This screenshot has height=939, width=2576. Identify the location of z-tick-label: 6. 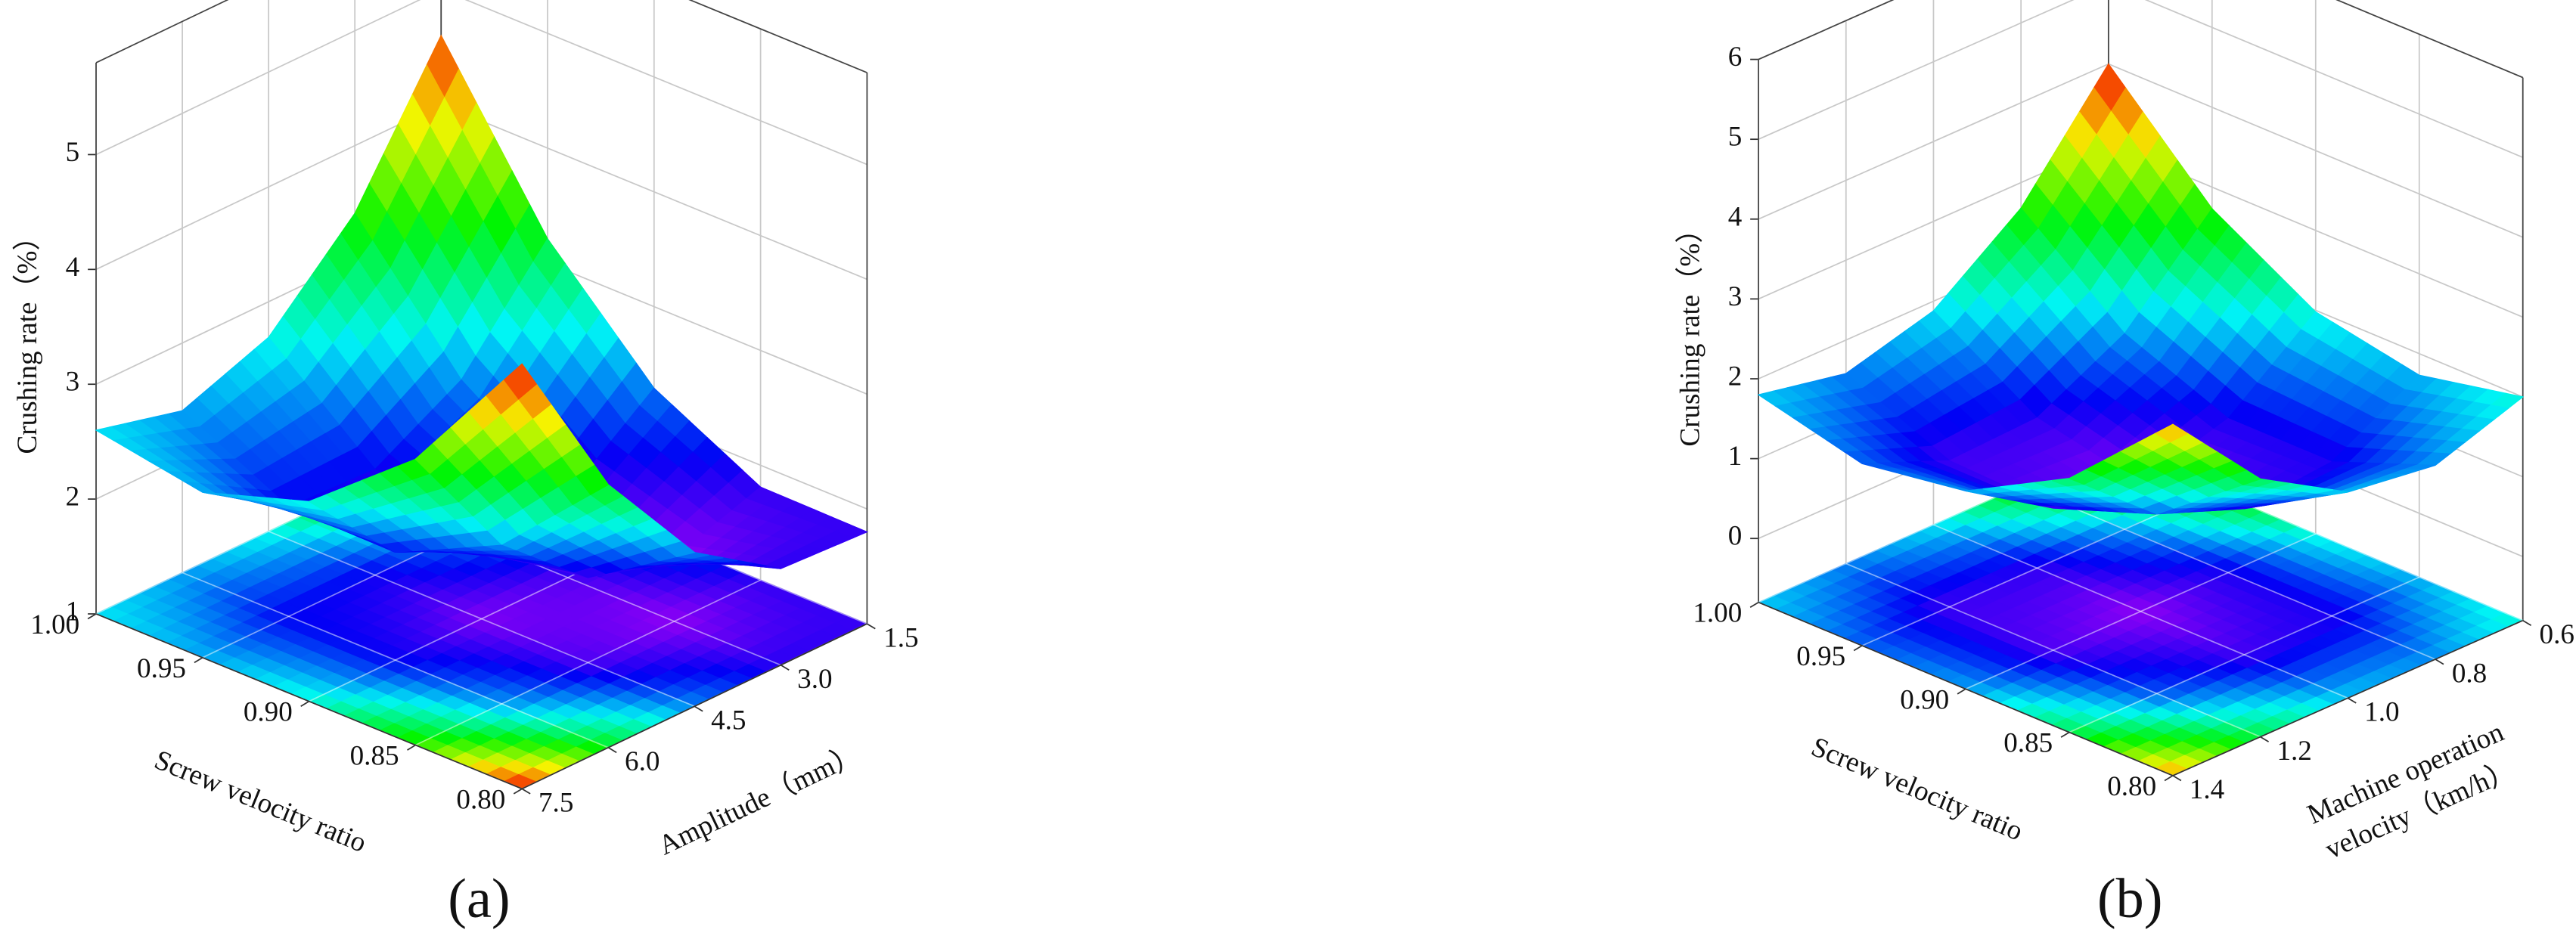
(1735, 58).